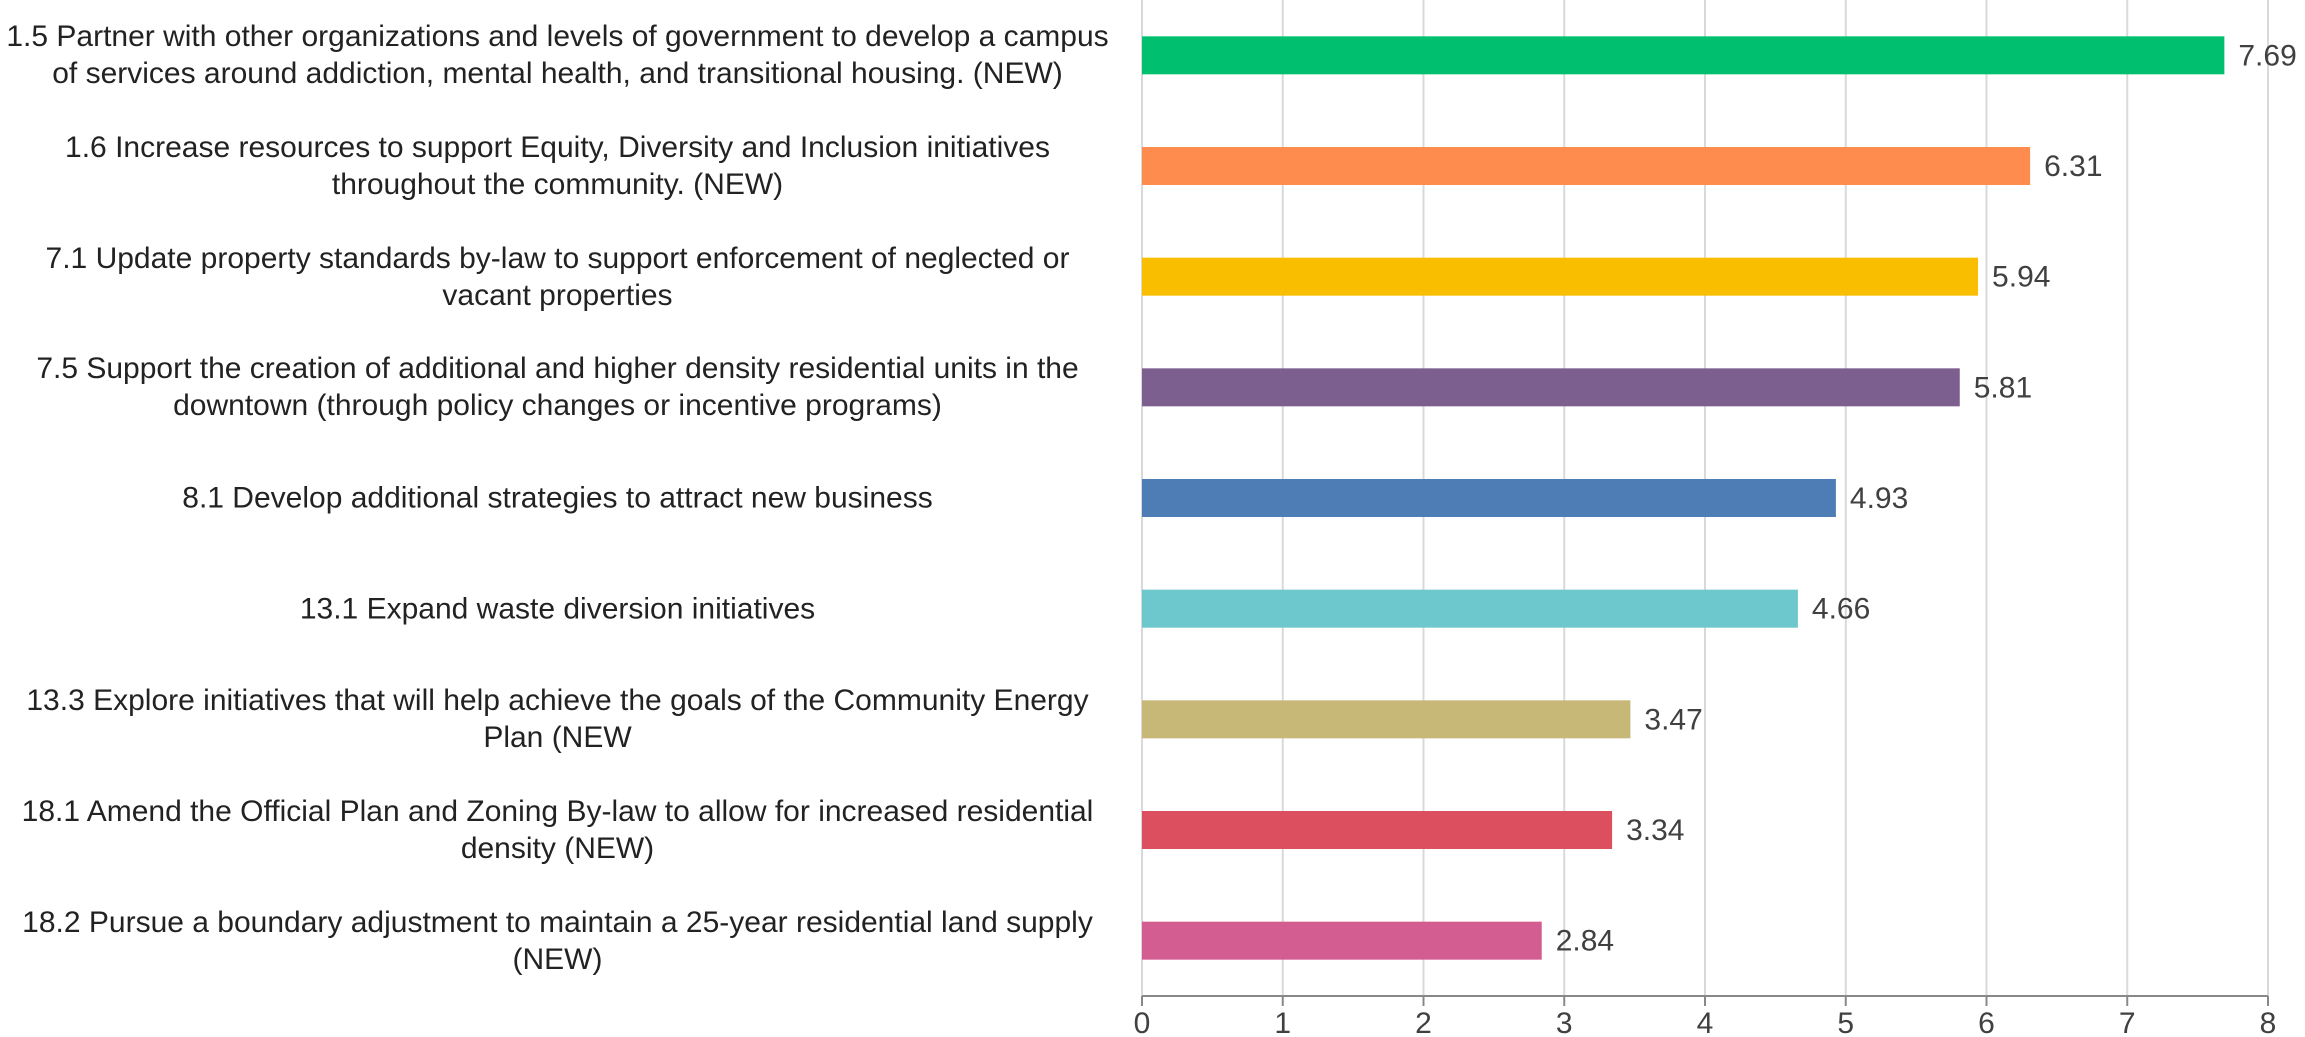 The height and width of the screenshot is (1037, 2305). What do you see at coordinates (2003, 387) in the screenshot?
I see `value-label: 5.81` at bounding box center [2003, 387].